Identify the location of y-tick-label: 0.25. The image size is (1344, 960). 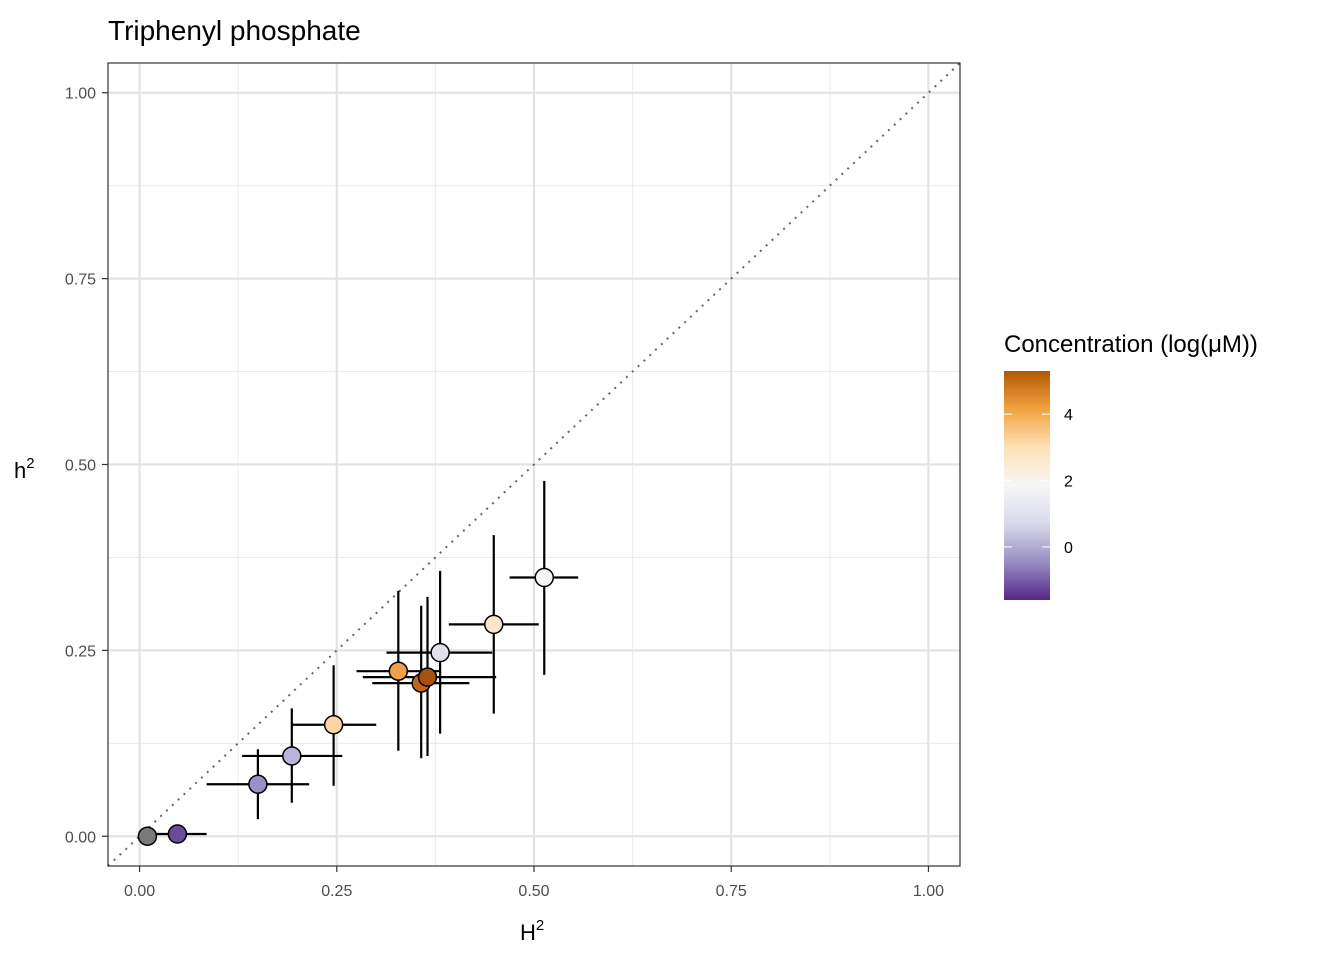
(80, 651).